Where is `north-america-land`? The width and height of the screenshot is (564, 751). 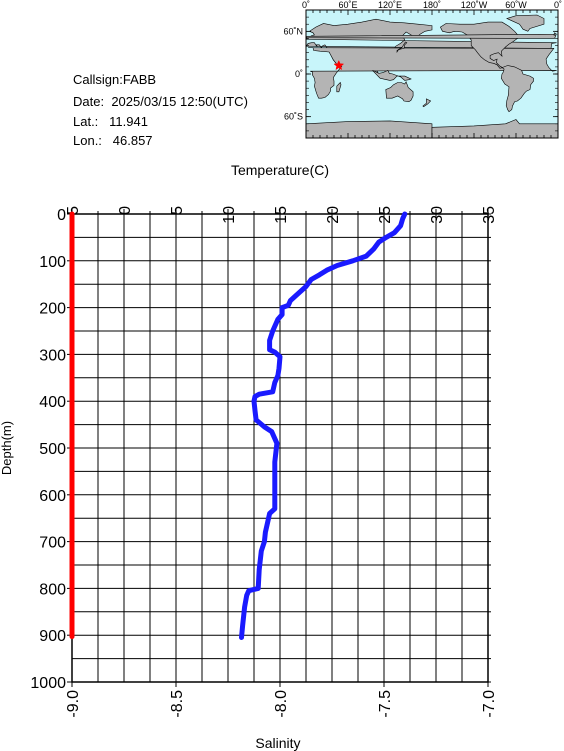
north-america-land is located at coordinates (480, 45).